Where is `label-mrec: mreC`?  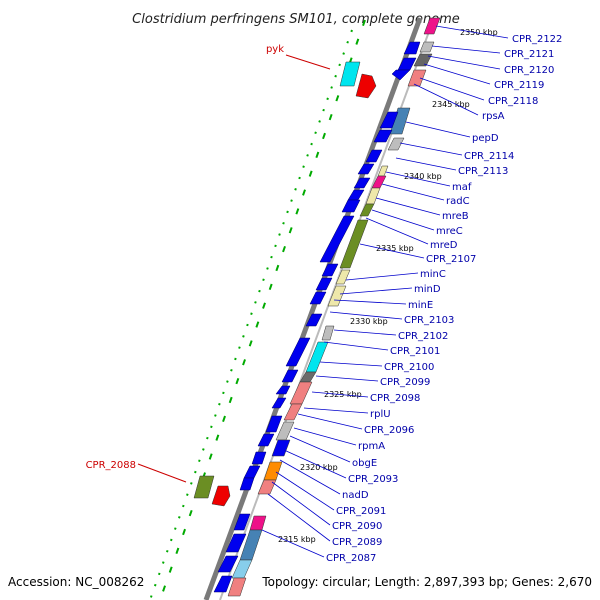 label-mrec: mreC is located at coordinates (449, 231).